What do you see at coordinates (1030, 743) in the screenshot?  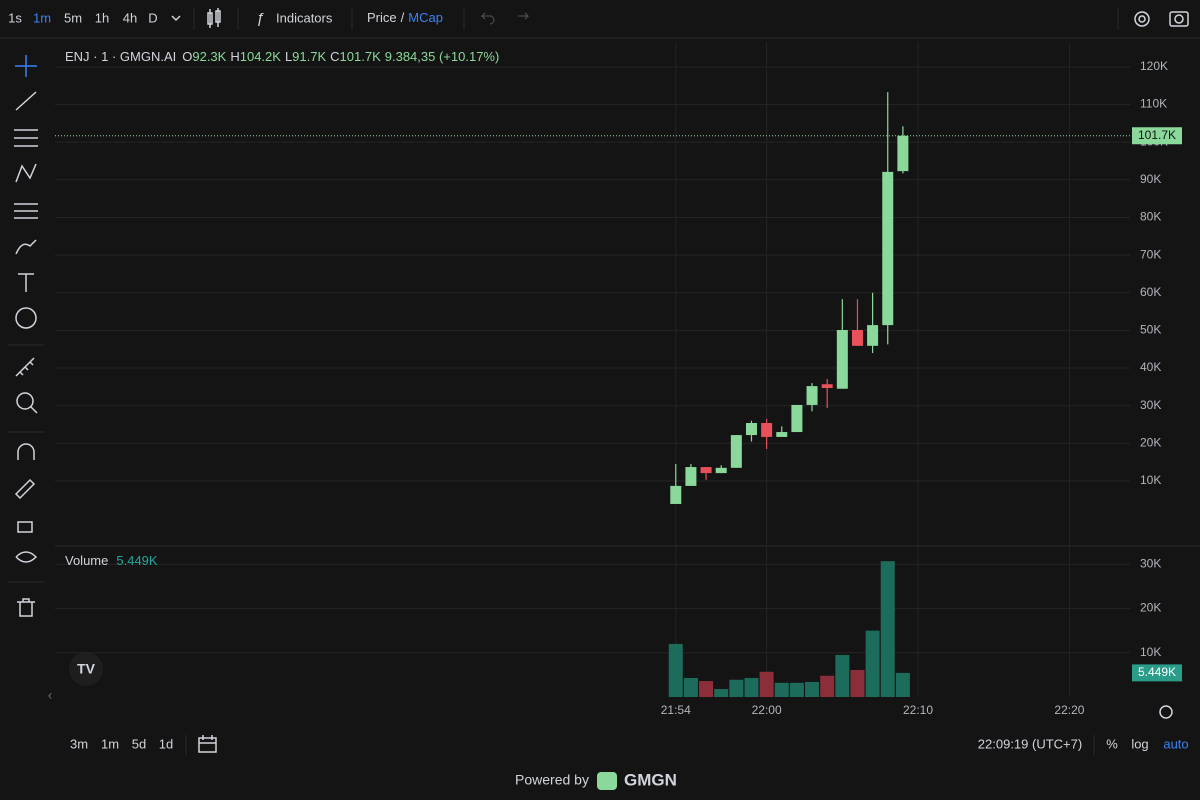 I see `clock: 22:09:19 (UTC+7)` at bounding box center [1030, 743].